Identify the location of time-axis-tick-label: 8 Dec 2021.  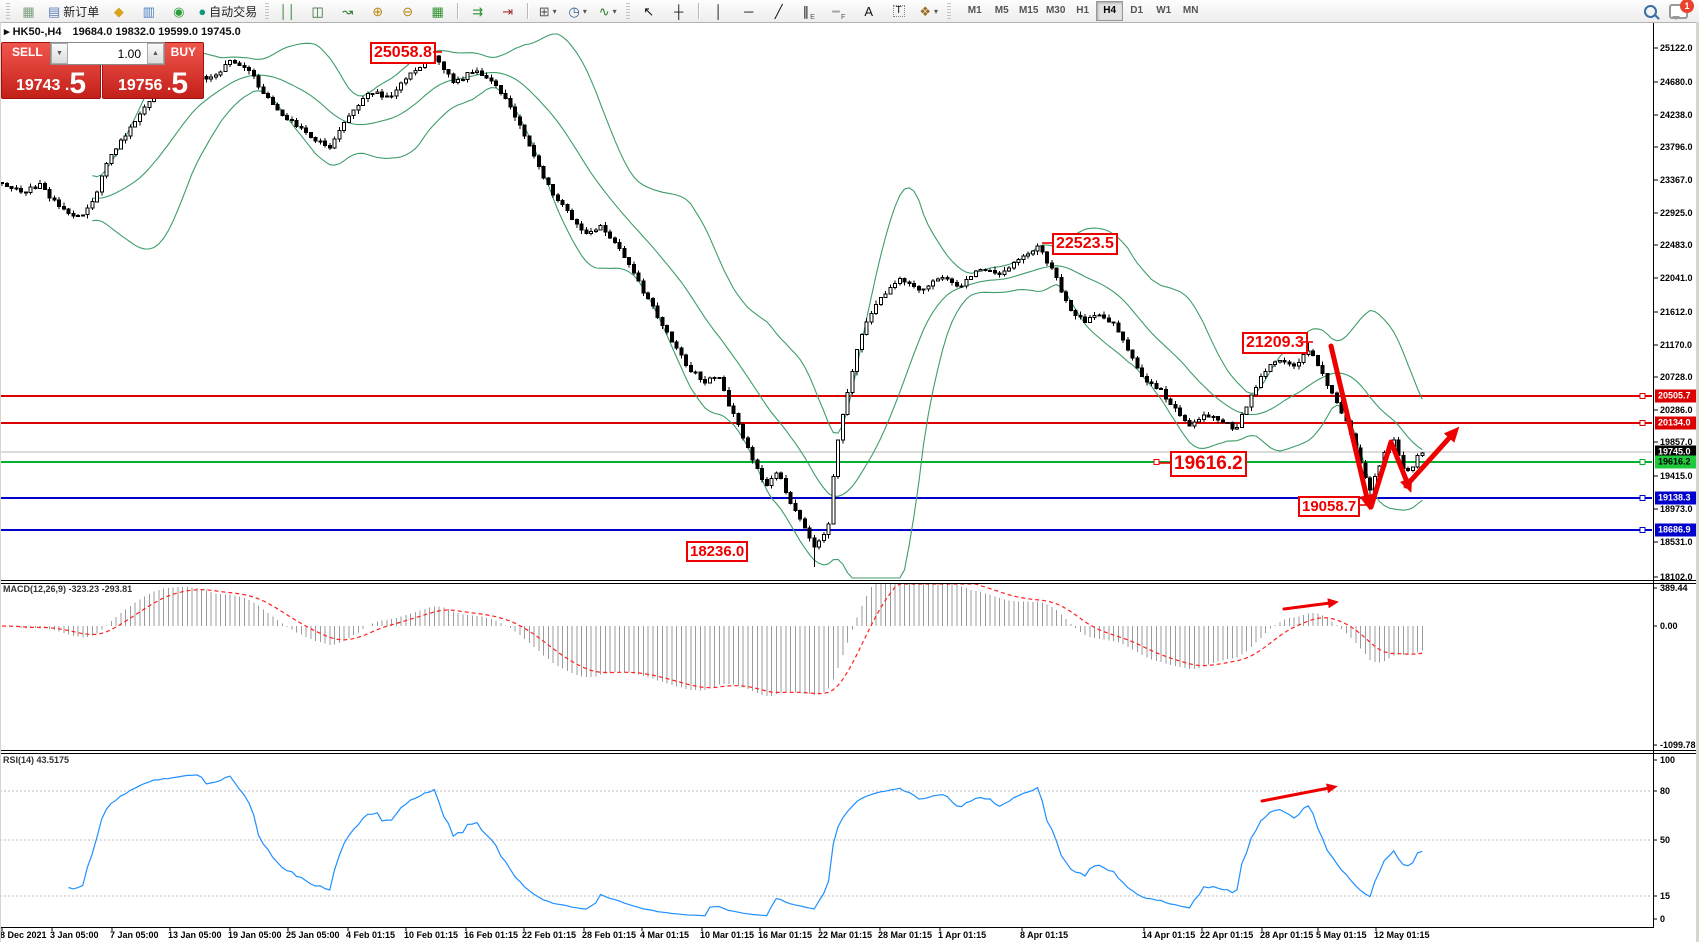
(23, 935).